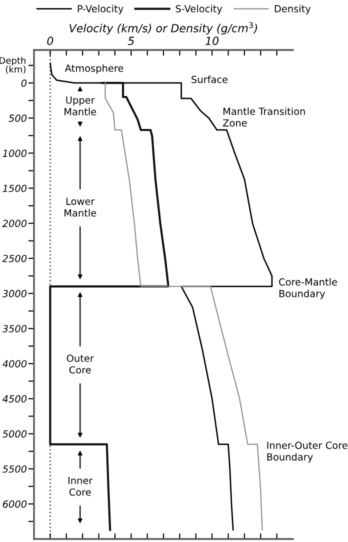 This screenshot has height=542, width=348. Describe the element at coordinates (101, 9) in the screenshot. I see `legend-label: P-Velocity` at that location.